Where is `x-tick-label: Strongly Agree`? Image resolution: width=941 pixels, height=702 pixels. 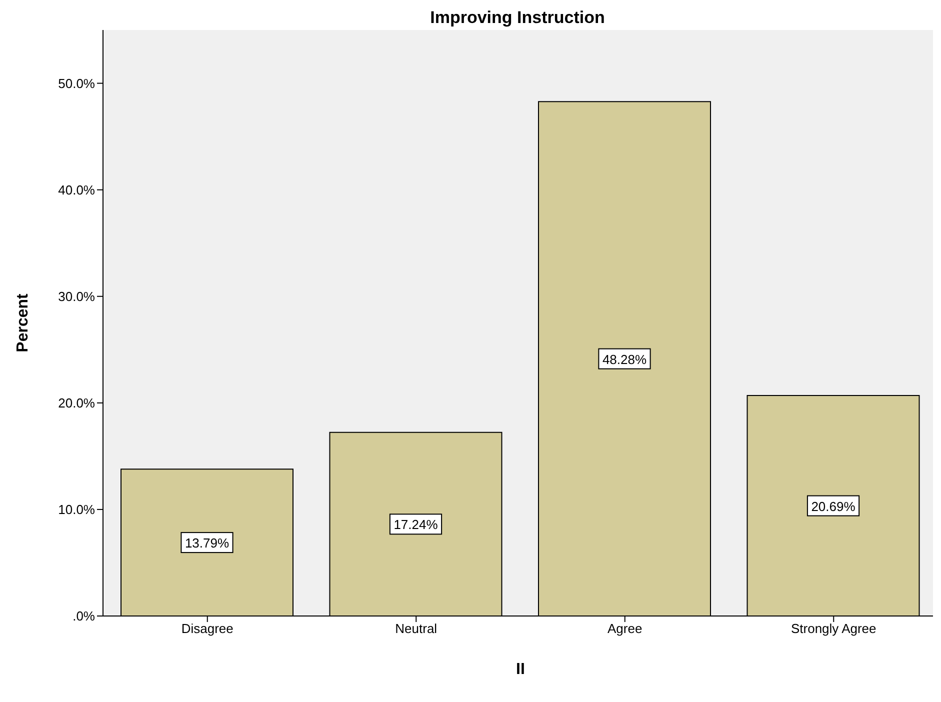 x-tick-label: Strongly Agree is located at coordinates (833, 628).